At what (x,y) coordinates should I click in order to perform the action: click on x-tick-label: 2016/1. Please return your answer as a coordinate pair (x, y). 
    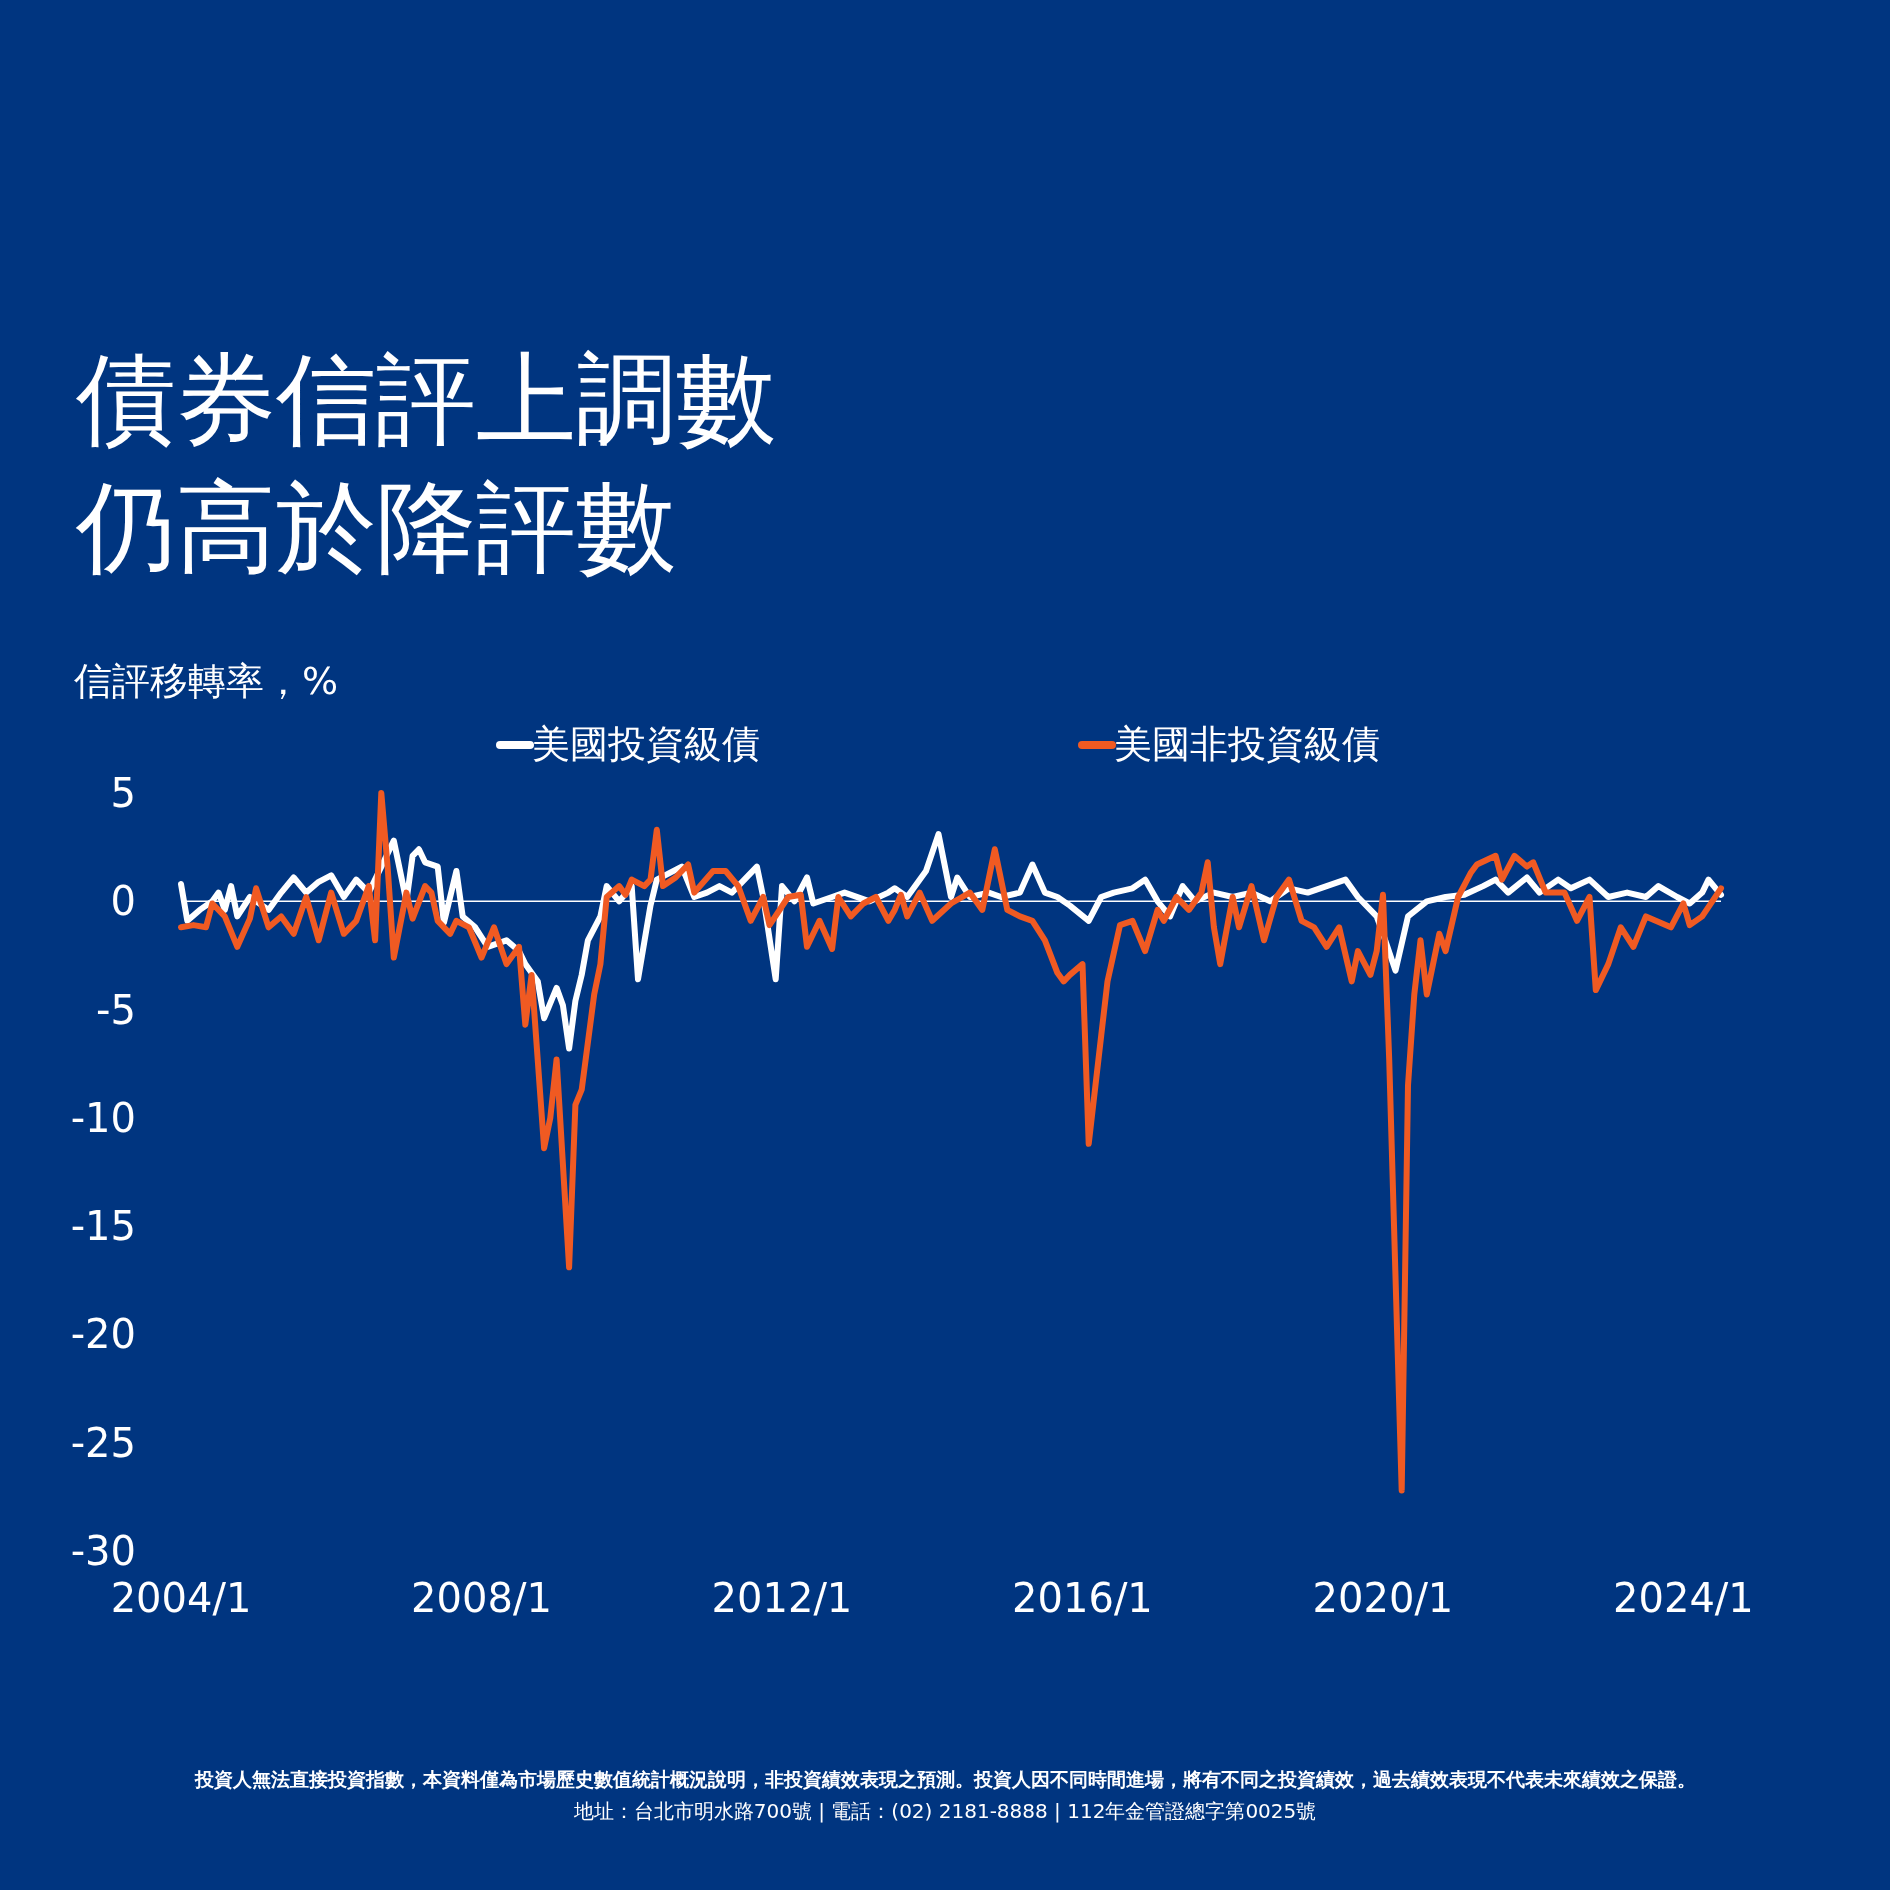
    Looking at the image, I should click on (1082, 1598).